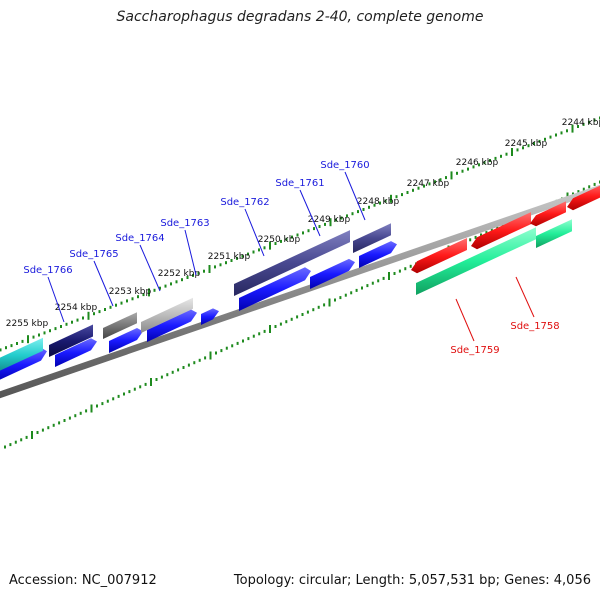 This screenshot has height=600, width=600. Describe the element at coordinates (474, 350) in the screenshot. I see `gene-label: Sde_1759` at that location.